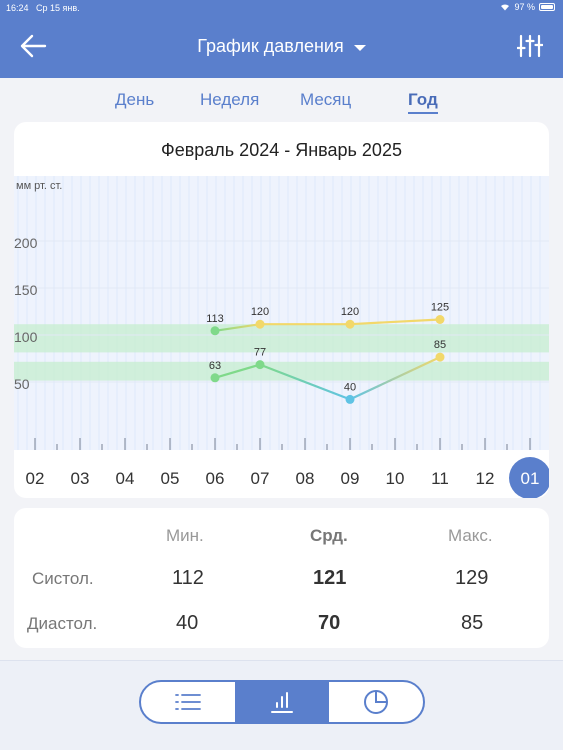 This screenshot has width=563, height=750. Describe the element at coordinates (80, 478) in the screenshot. I see `x-tick-label: 03` at that location.